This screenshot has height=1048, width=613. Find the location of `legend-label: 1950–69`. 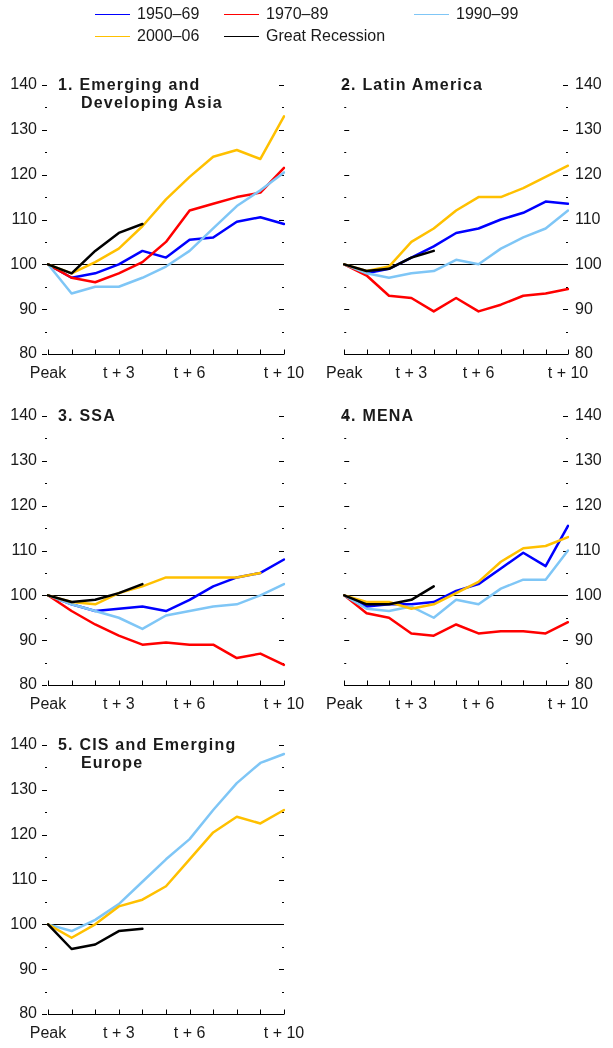

legend-label: 1950–69 is located at coordinates (168, 14).